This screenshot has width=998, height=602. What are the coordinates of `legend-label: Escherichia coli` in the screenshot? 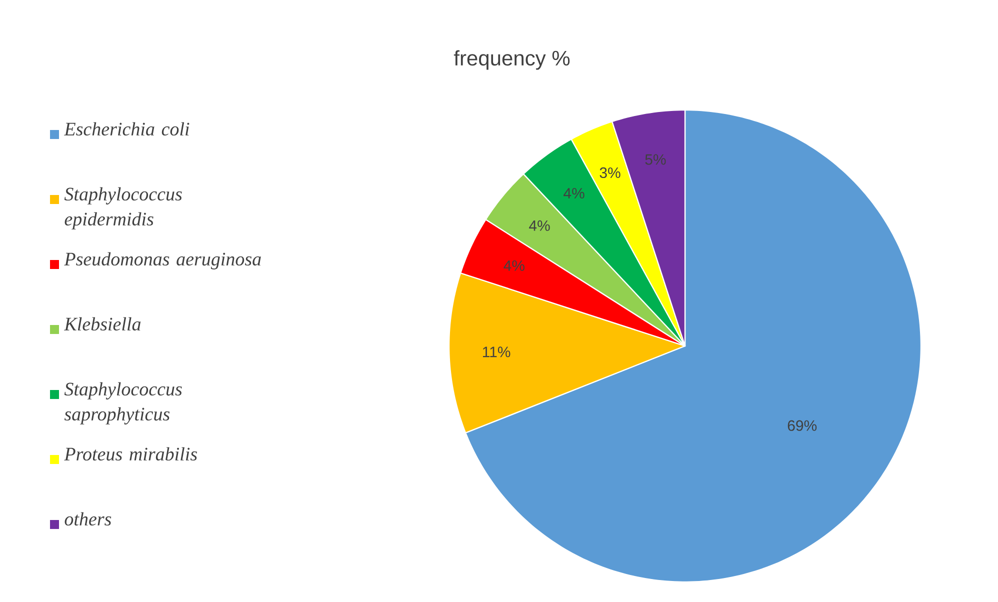 It's located at (127, 129).